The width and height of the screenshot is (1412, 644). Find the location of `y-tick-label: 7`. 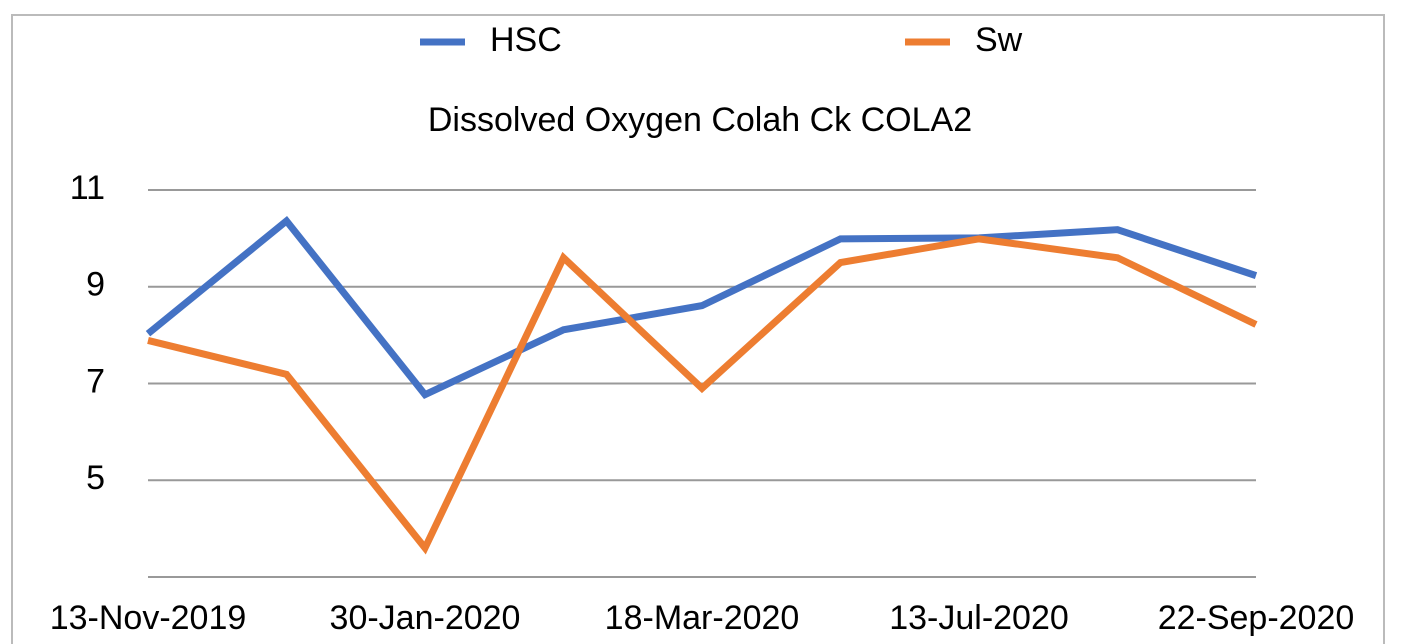

y-tick-label: 7 is located at coordinates (95, 381).